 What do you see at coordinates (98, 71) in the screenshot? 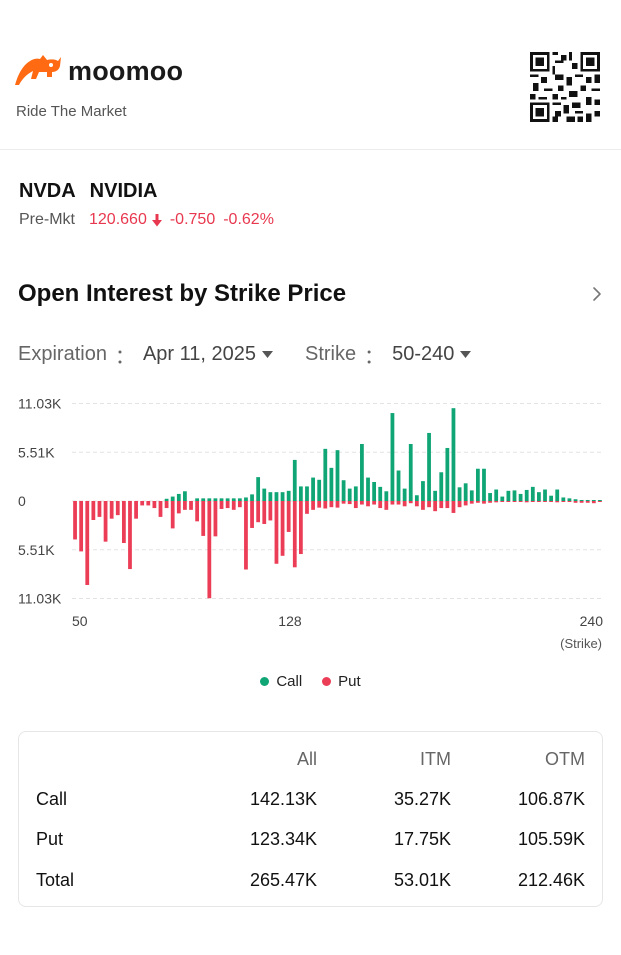
I see `brand-logo: moomoo` at bounding box center [98, 71].